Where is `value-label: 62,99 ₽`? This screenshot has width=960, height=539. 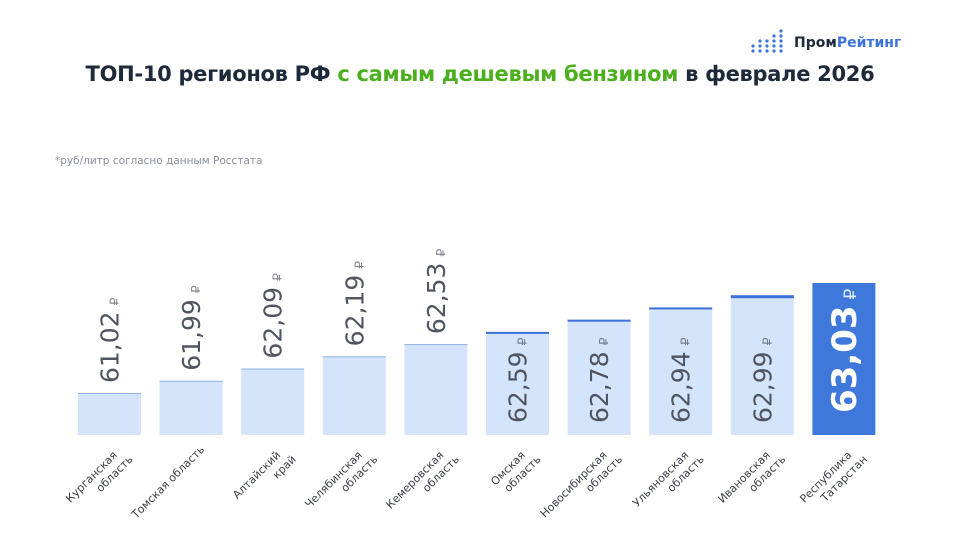
value-label: 62,99 ₽ is located at coordinates (762, 380).